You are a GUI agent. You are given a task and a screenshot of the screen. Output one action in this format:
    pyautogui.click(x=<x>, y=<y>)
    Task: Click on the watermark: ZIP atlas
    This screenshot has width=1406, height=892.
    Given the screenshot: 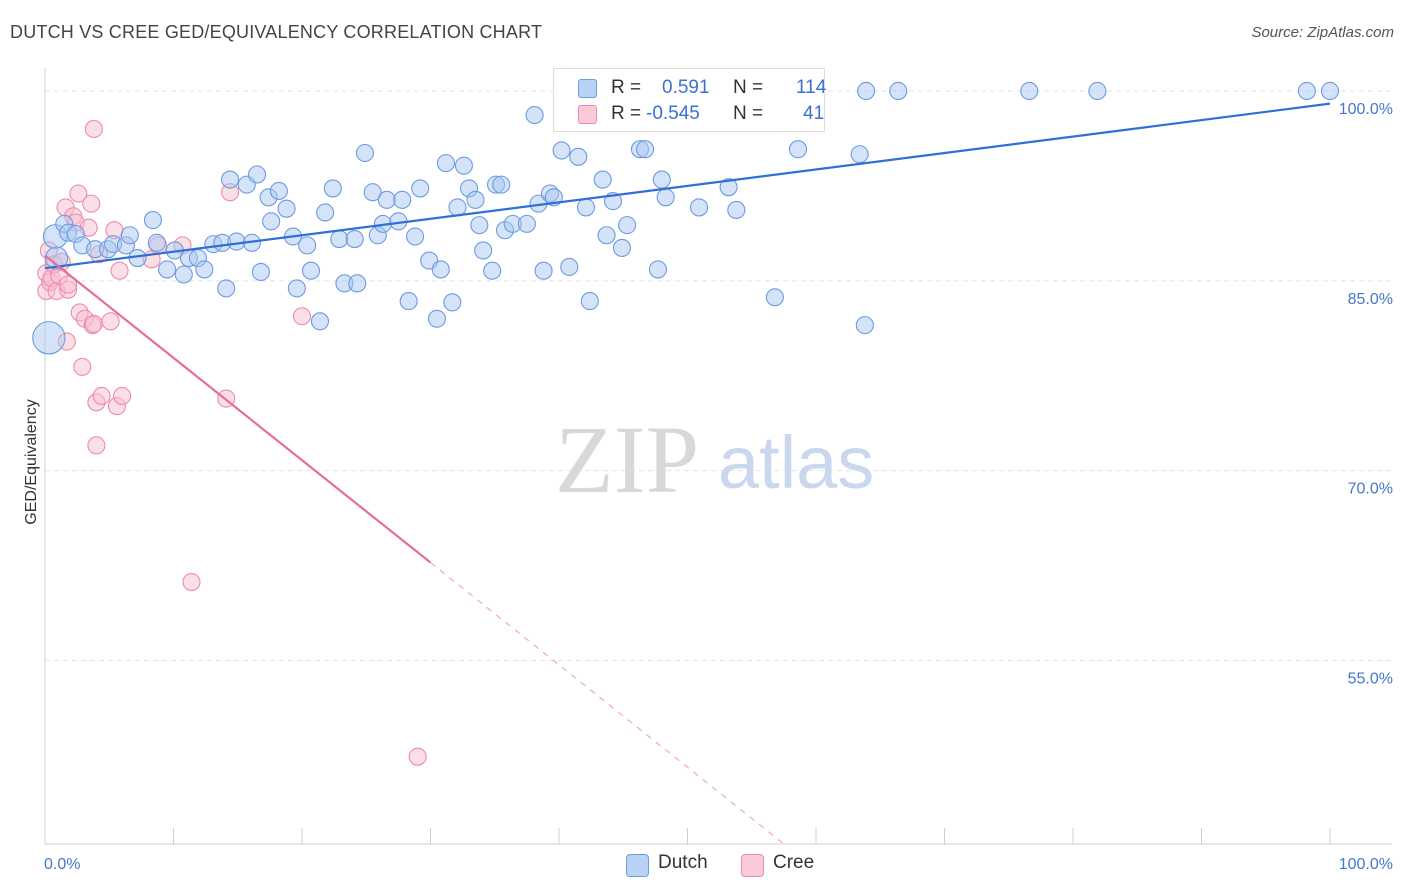 What is the action you would take?
    pyautogui.click(x=714, y=459)
    